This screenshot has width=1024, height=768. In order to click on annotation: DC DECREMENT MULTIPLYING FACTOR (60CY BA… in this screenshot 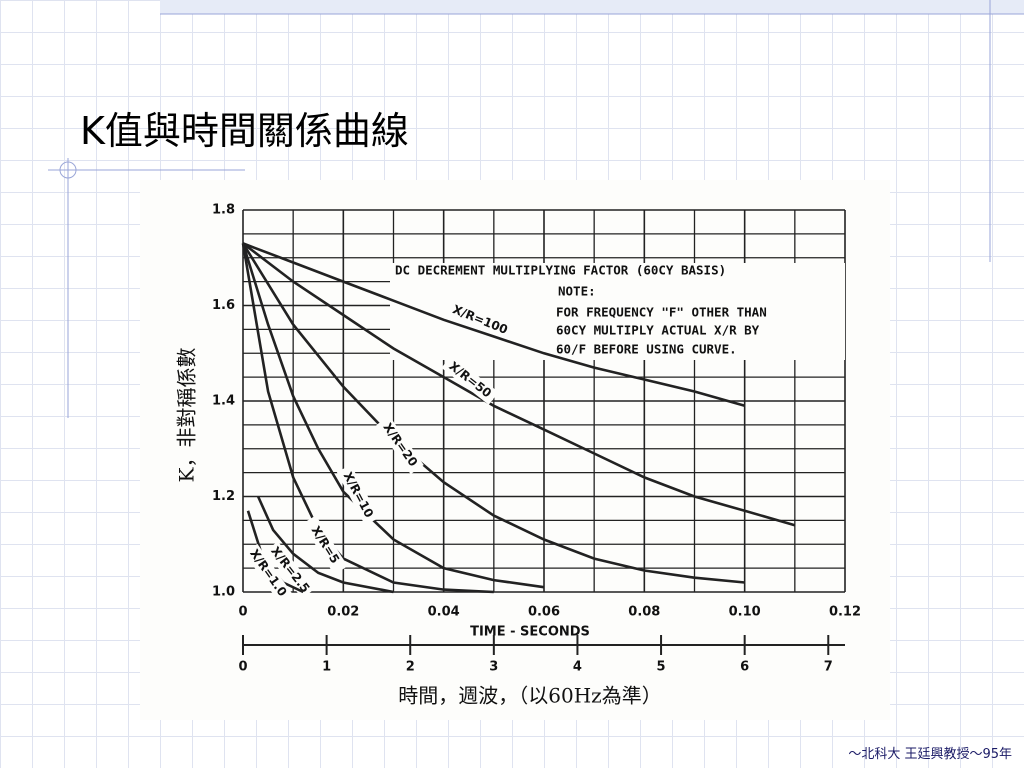, I will do `click(560, 270)`.